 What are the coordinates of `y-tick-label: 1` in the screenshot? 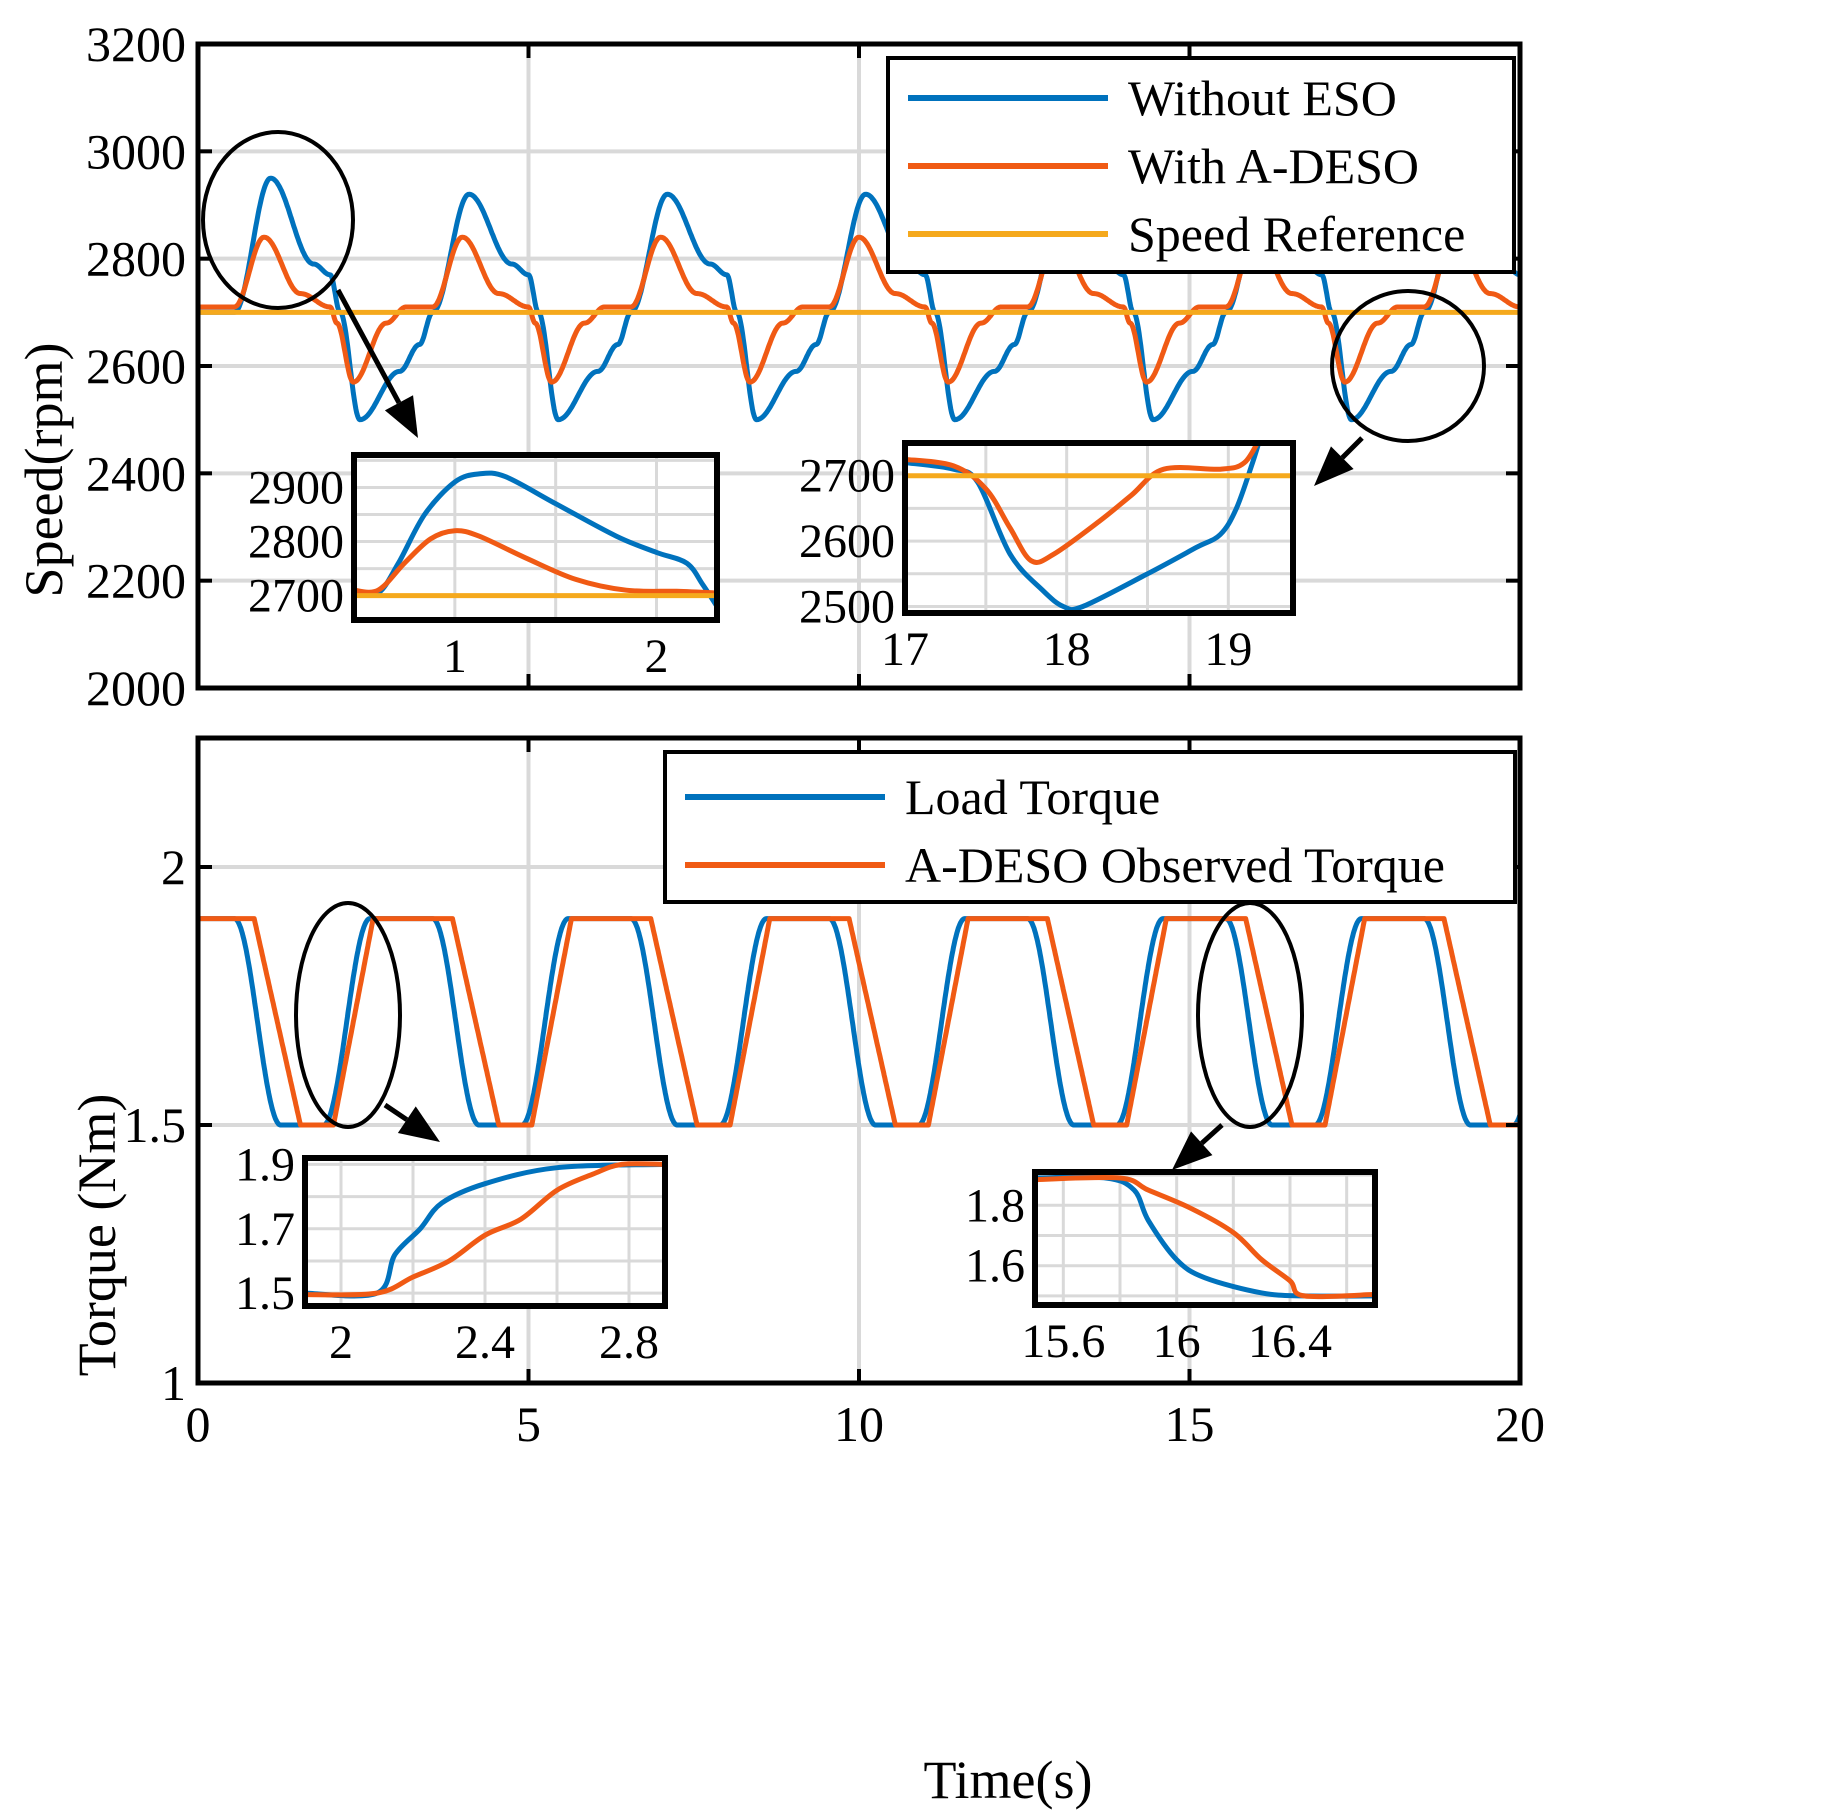 It's located at (173, 1383).